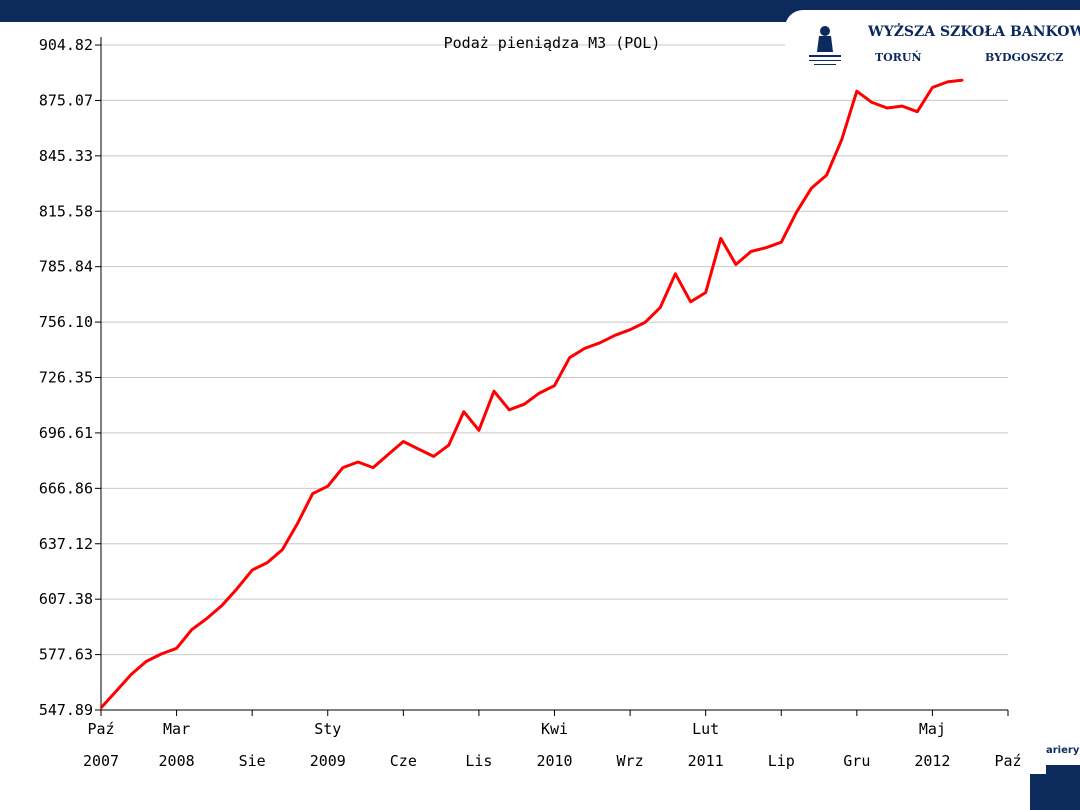 This screenshot has width=1080, height=810. Describe the element at coordinates (1007, 761) in the screenshot. I see `x-tick-year-label: Paź` at that location.